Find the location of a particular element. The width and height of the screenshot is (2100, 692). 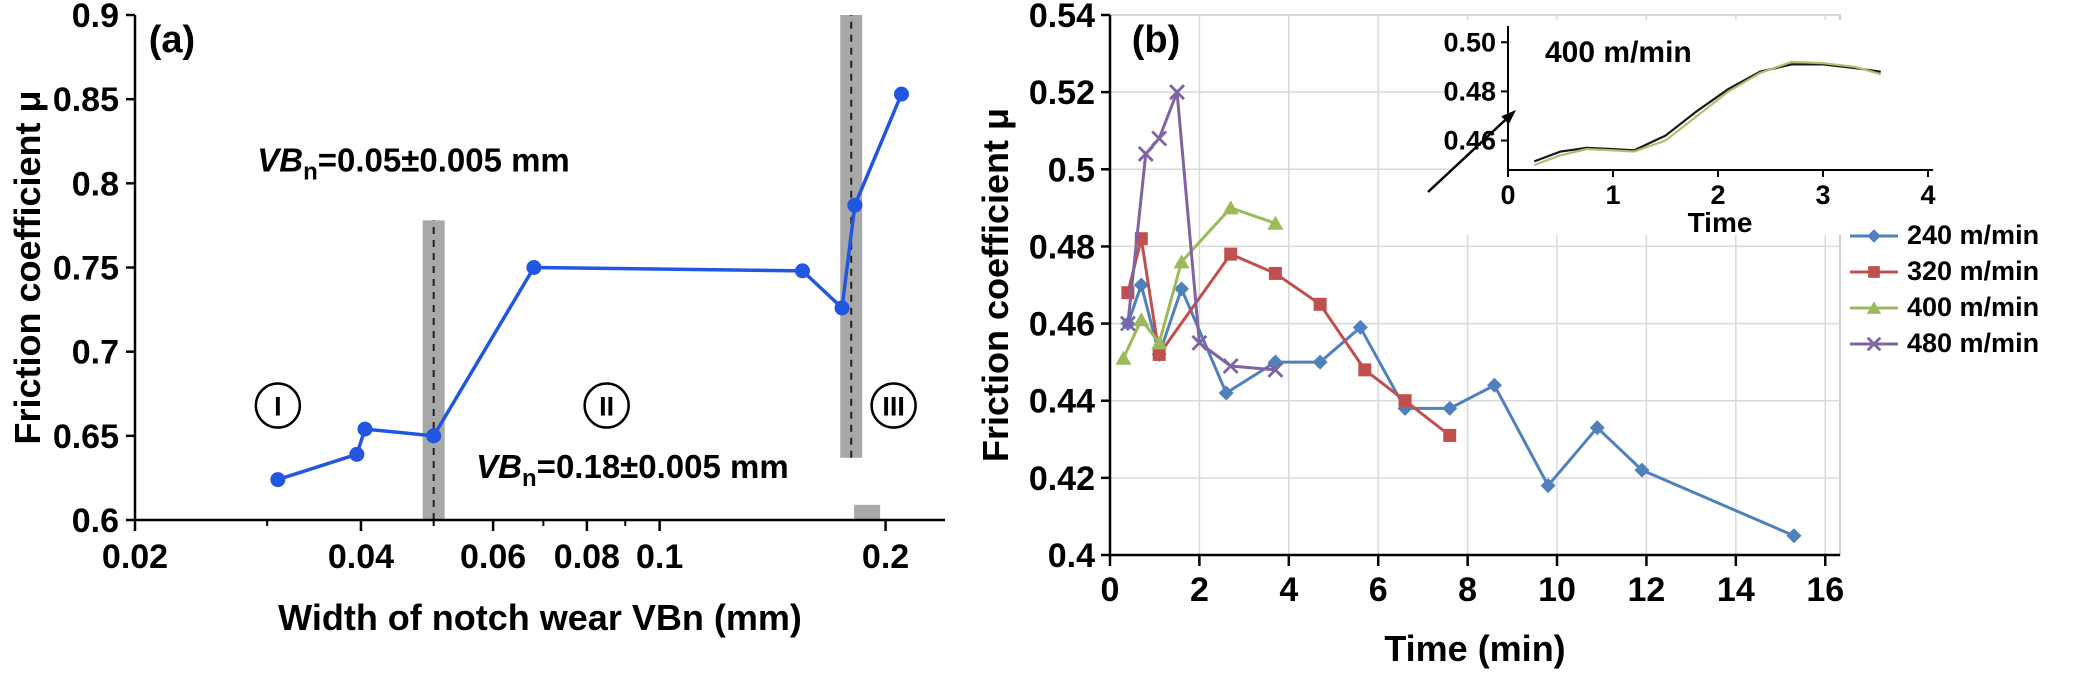

svg-text: 0.2 is located at coordinates (885, 557).